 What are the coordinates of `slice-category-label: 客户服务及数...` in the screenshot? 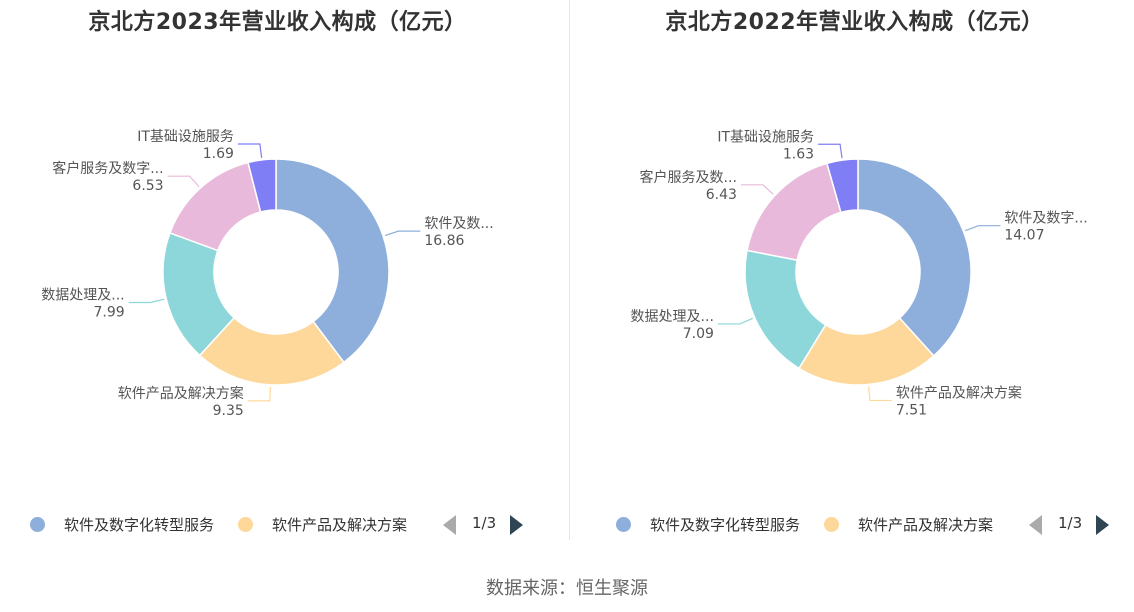 It's located at (688, 177).